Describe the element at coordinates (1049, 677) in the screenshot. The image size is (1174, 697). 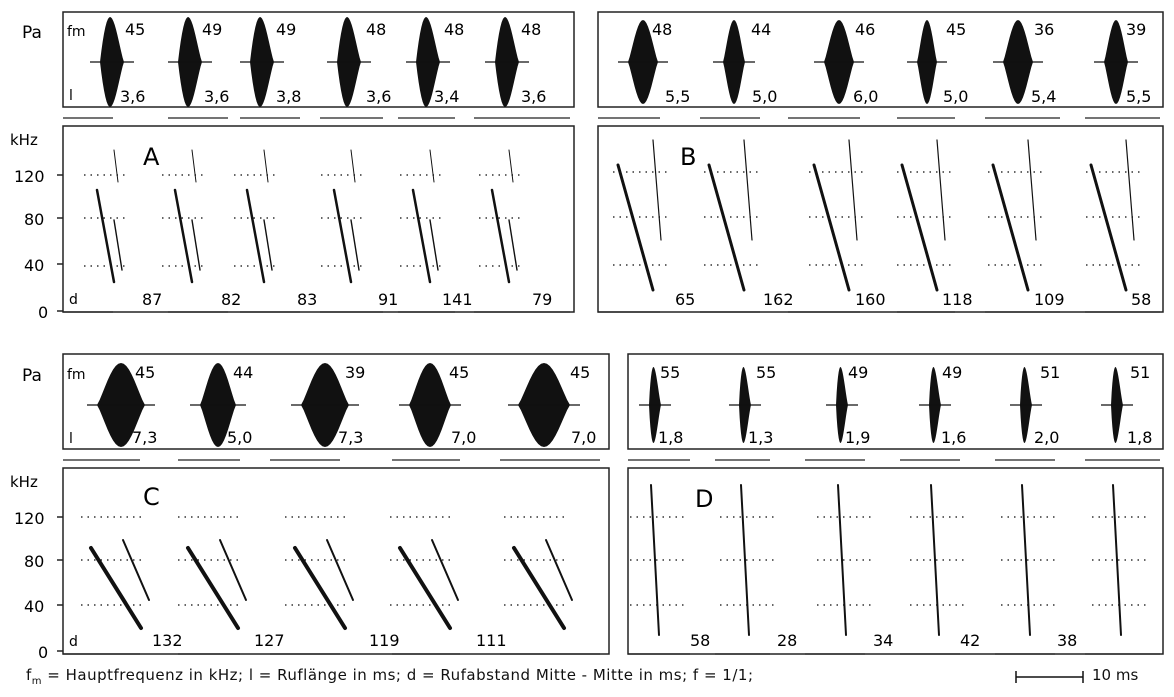
I see `scale-bar-10ms` at that location.